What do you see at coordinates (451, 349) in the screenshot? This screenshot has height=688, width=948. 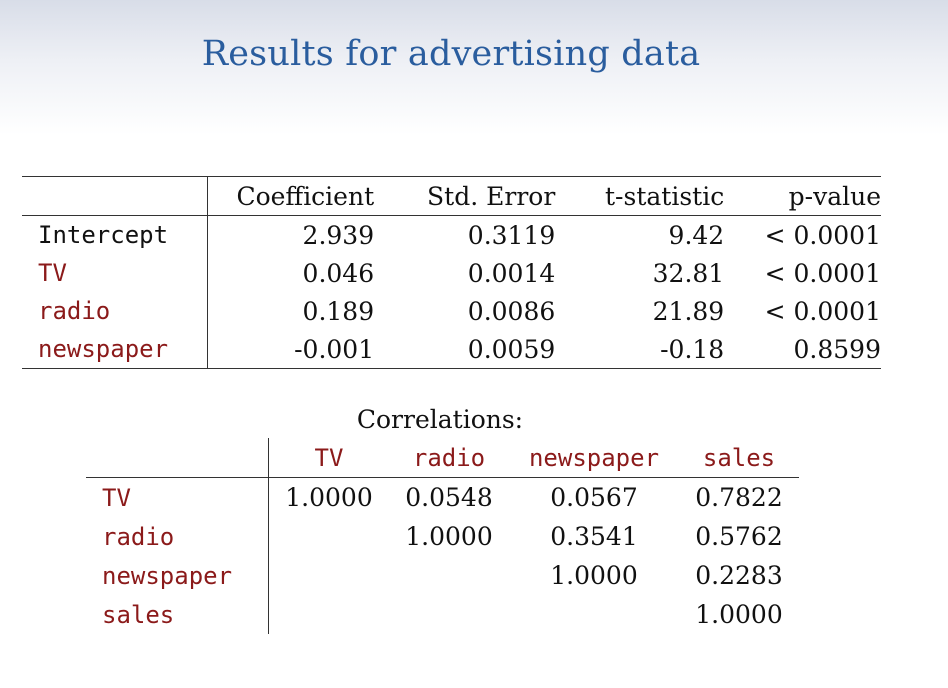 I see `table-row: newspaper -0.001 0.0059 -0.18 0.8599` at bounding box center [451, 349].